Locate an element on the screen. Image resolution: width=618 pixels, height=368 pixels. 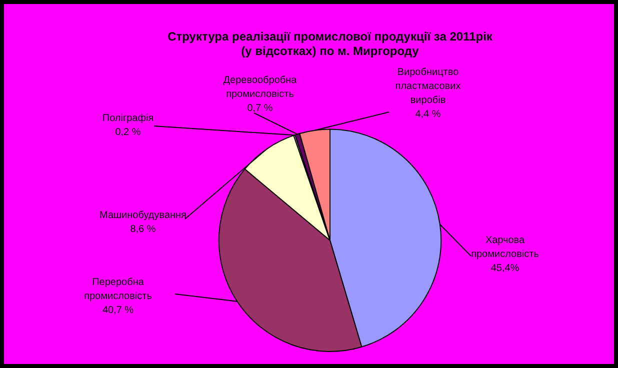
data-label: 0,2 % is located at coordinates (128, 132).